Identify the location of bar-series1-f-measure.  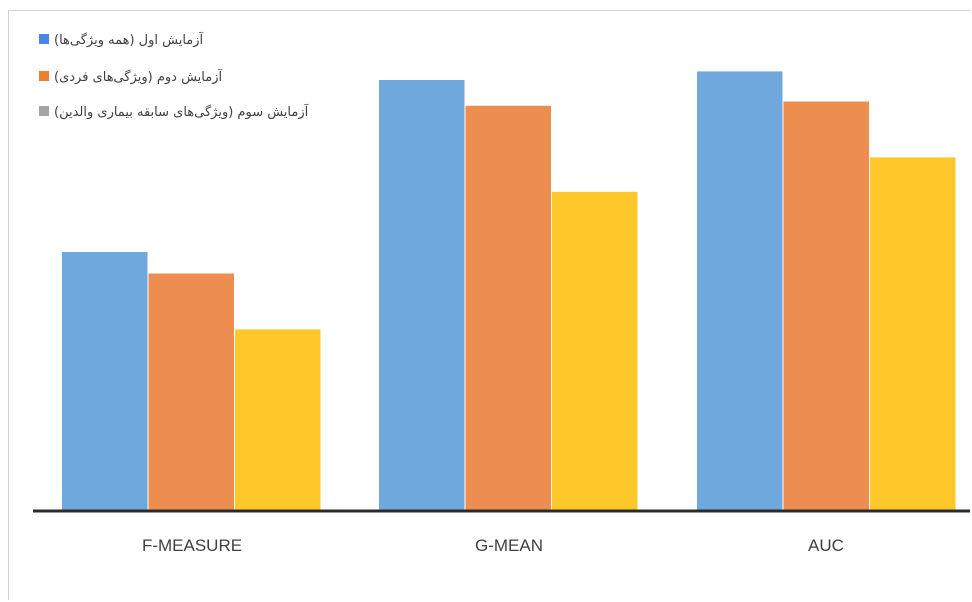
(105, 381).